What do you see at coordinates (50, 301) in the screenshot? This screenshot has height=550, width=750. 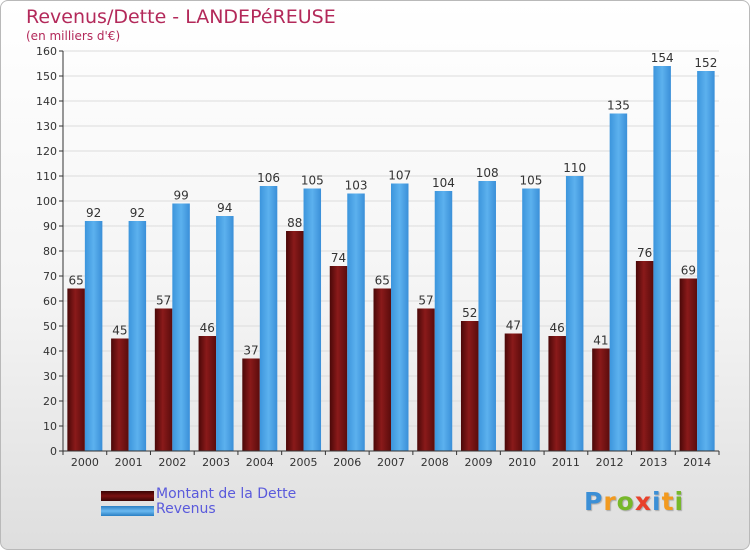 I see `y-tick-label: 60` at bounding box center [50, 301].